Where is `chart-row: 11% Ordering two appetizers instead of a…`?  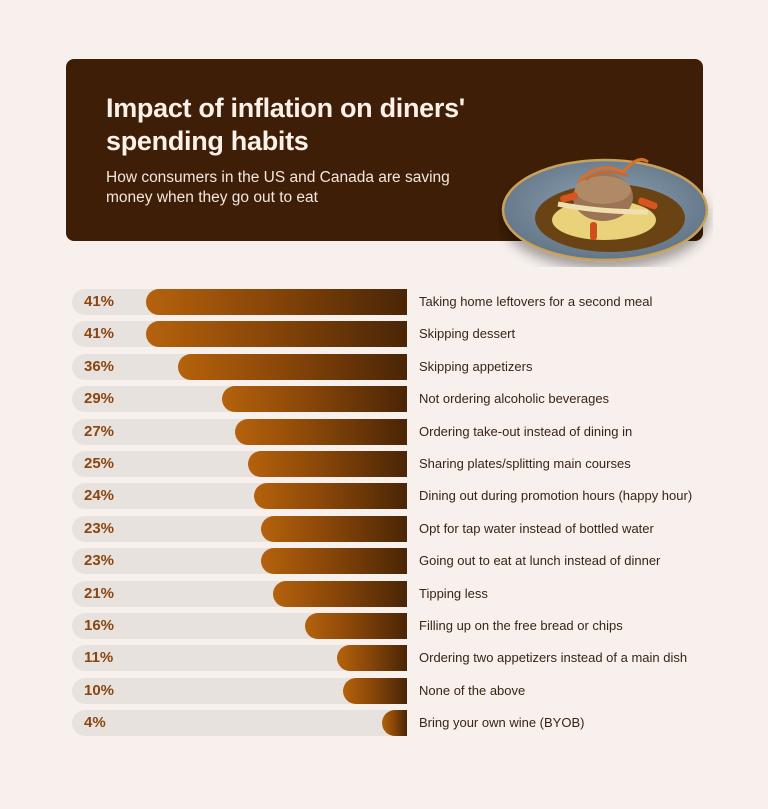 chart-row: 11% Ordering two appetizers instead of a… is located at coordinates (402, 658).